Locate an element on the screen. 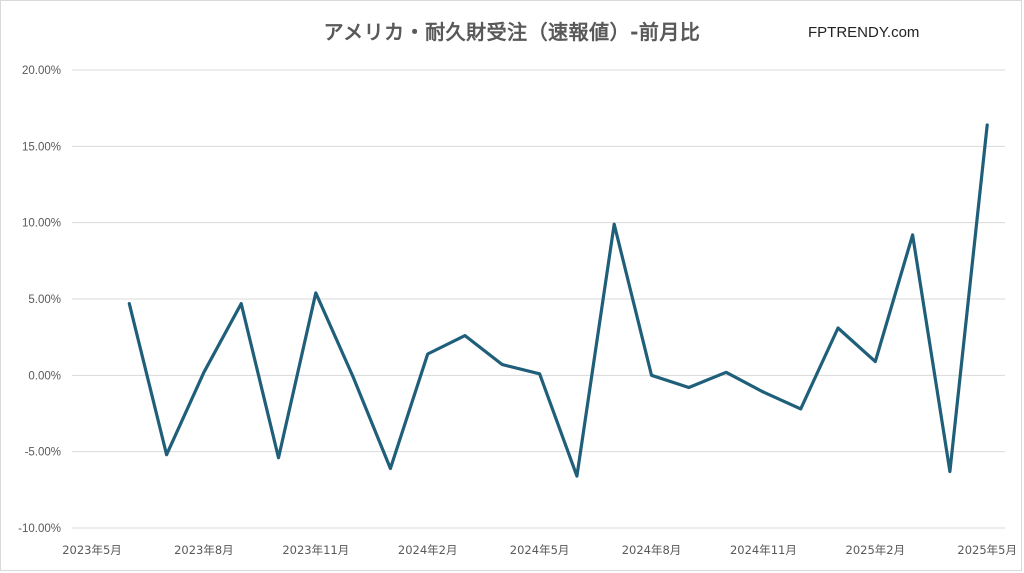  x-tick-label: 2024年5月 is located at coordinates (540, 550).